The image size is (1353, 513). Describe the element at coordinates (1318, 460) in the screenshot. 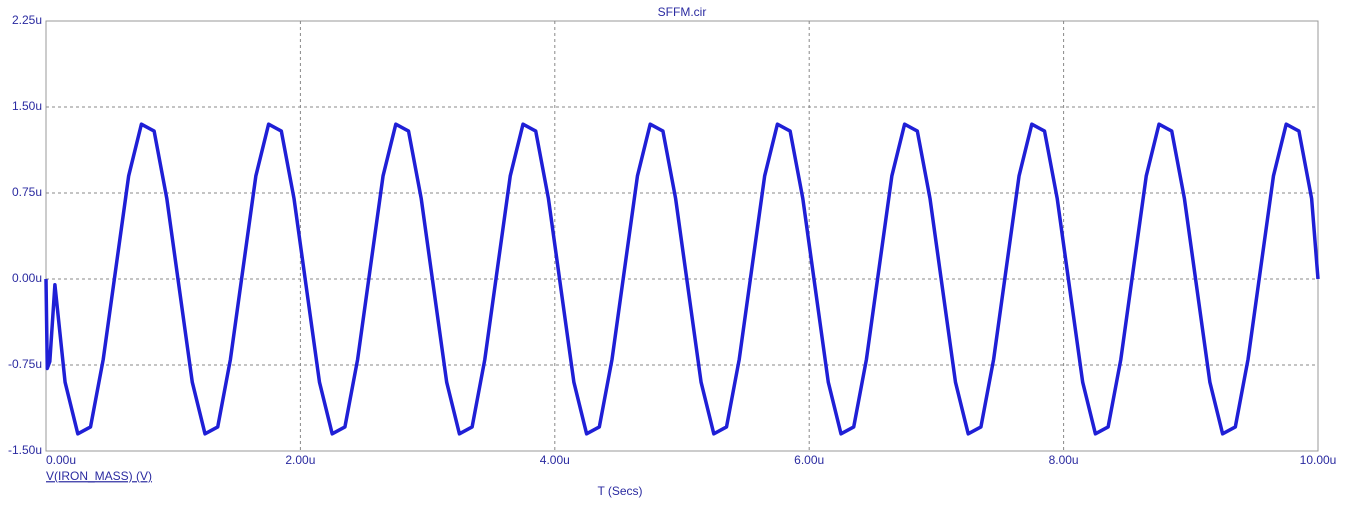

I see `x-tick-label: 10.00u` at that location.